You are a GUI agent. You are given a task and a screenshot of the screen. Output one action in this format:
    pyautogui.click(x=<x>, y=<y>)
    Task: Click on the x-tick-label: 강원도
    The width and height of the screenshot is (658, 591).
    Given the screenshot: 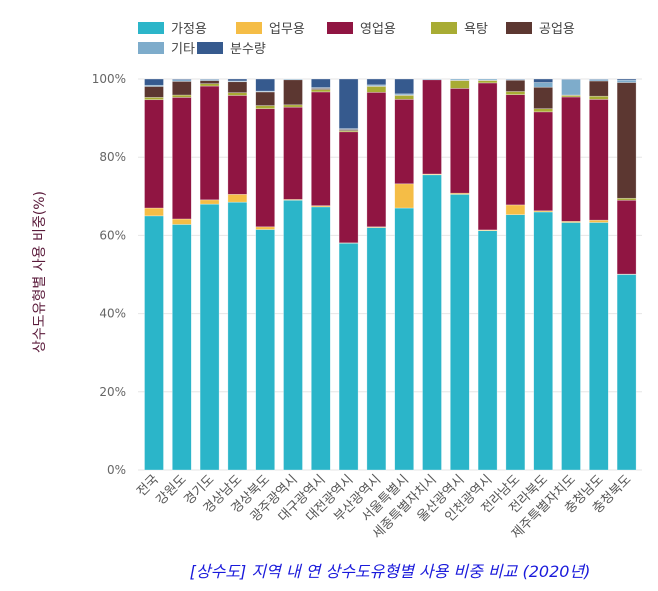 What is the action you would take?
    pyautogui.click(x=172, y=490)
    